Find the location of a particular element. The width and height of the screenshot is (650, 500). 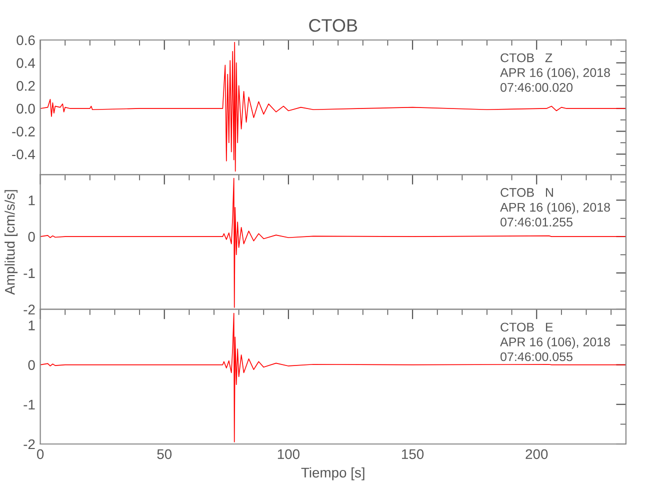

y-axis-title: Amplitud [cm/s/s] is located at coordinates (11, 242).